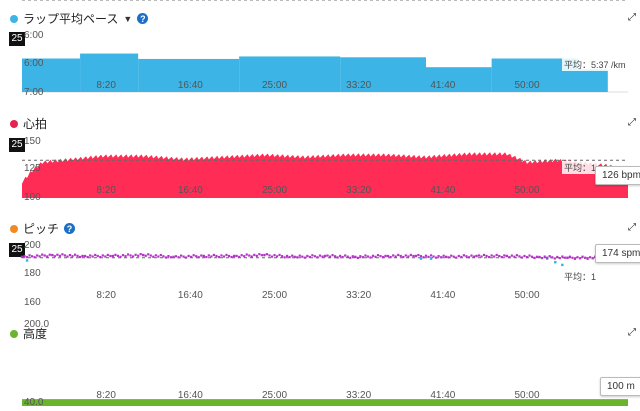 Image resolution: width=640 pixels, height=411 pixels. Describe the element at coordinates (17, 145) in the screenshot. I see `hr-cursor-badge: 25` at that location.